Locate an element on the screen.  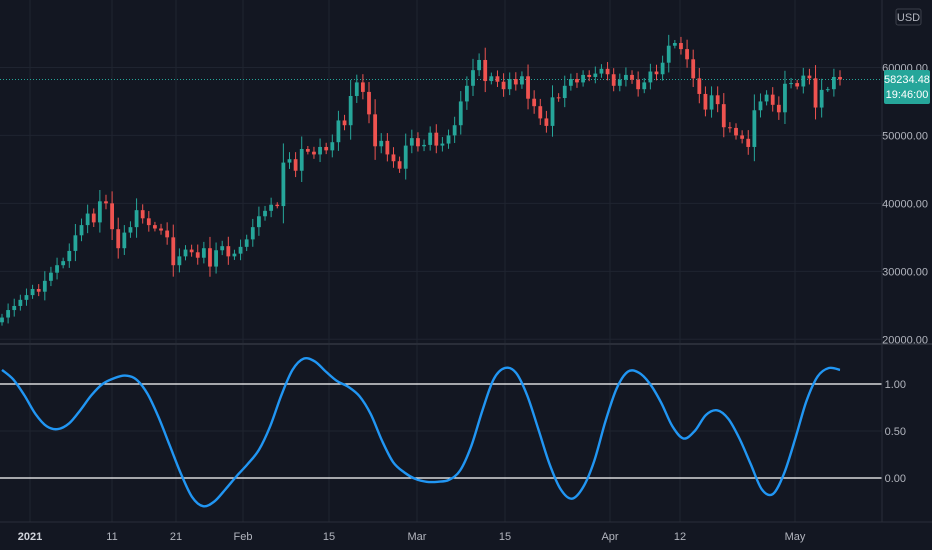
currency-badge: USD is located at coordinates (908, 17).